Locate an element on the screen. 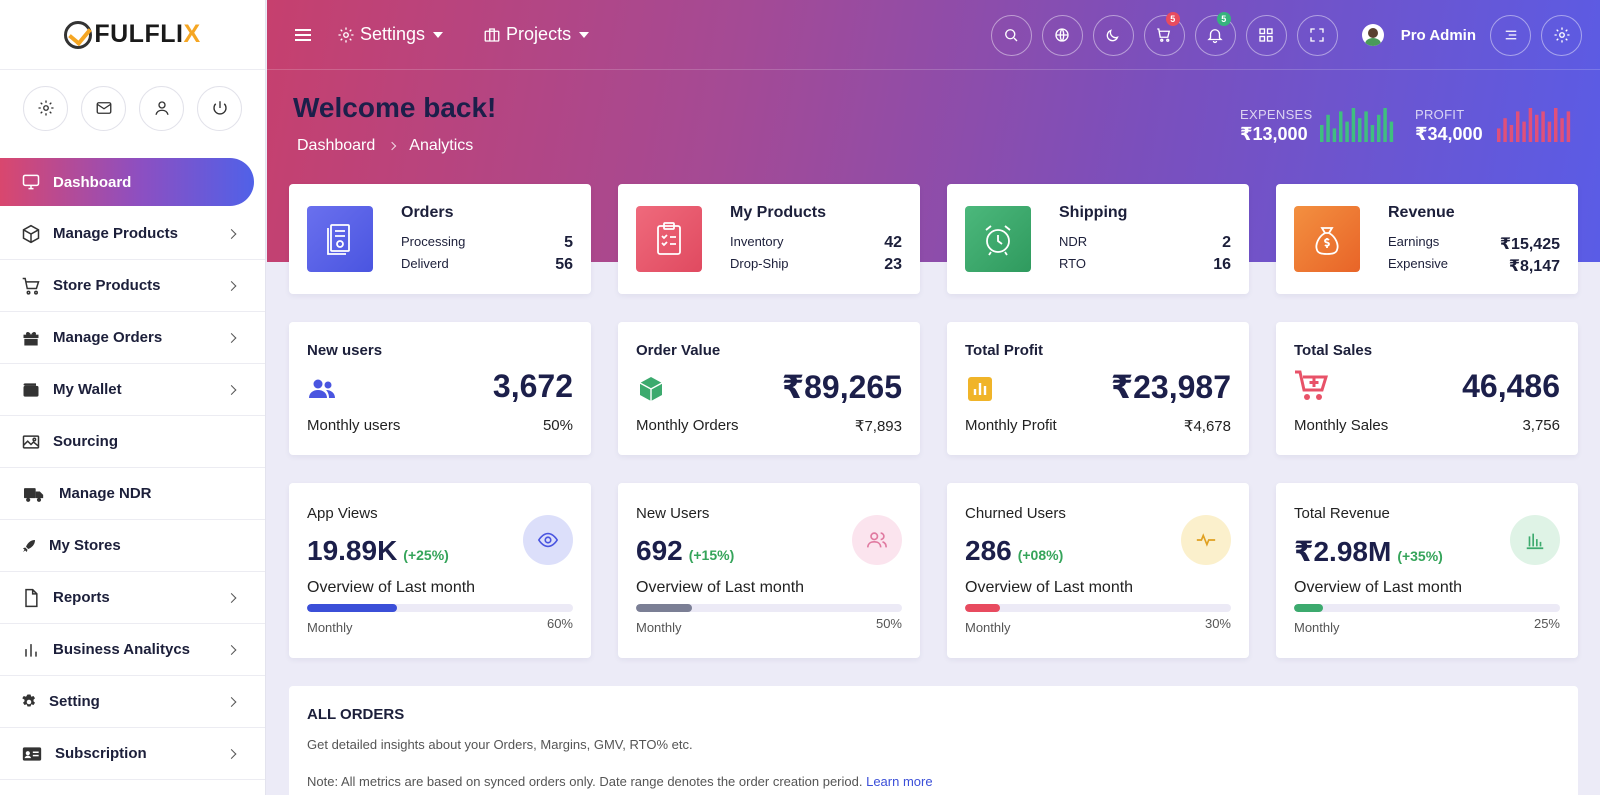 This screenshot has width=1600, height=795. overview-value: 286 (+08%) is located at coordinates (1014, 550).